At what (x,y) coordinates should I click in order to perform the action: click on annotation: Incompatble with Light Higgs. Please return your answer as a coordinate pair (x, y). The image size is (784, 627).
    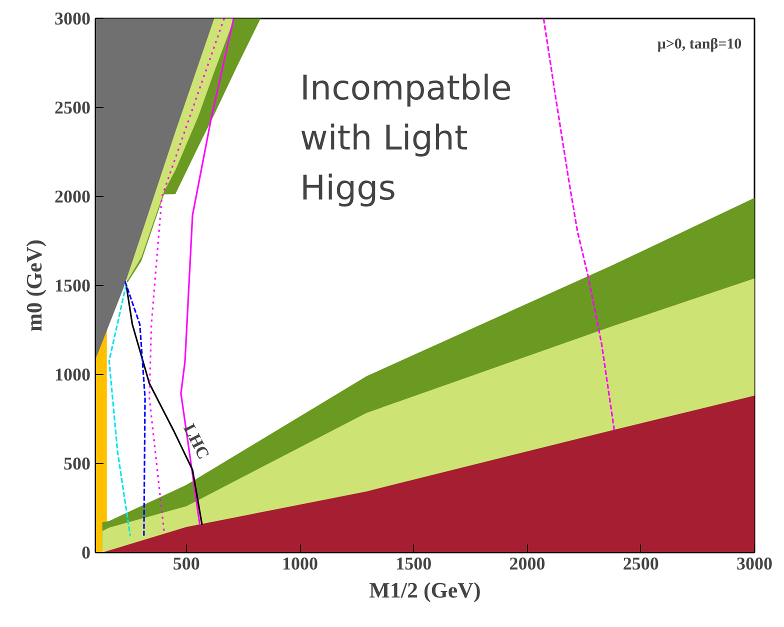
    Looking at the image, I should click on (406, 138).